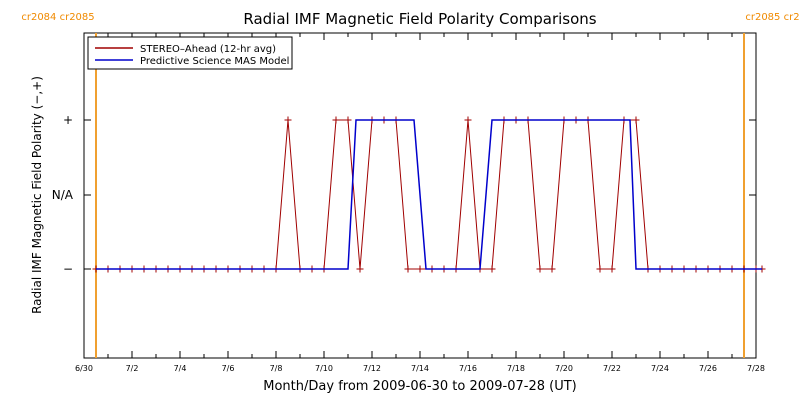  Describe the element at coordinates (214, 61) in the screenshot. I see `legend-label-mas: Predictive Science MAS Model` at that location.